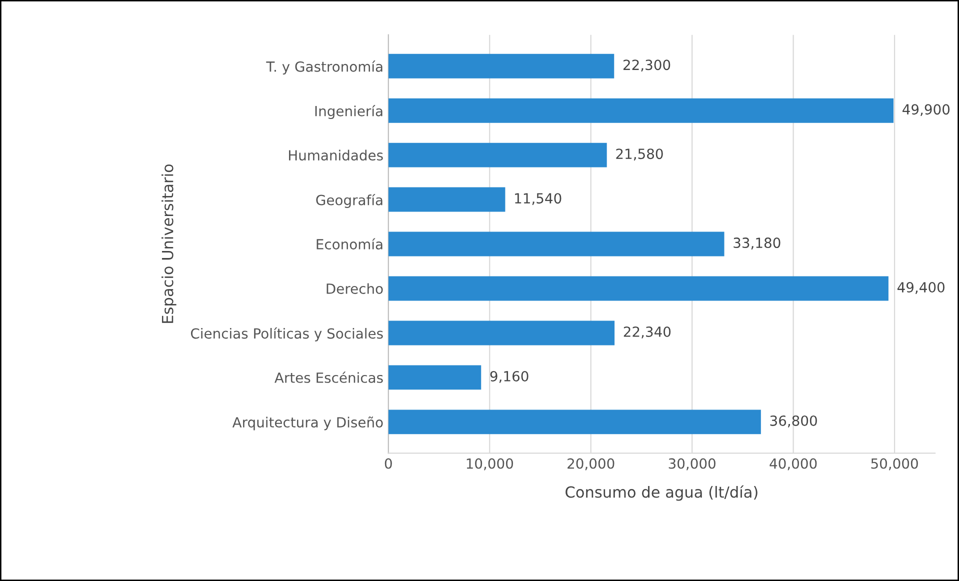 This screenshot has width=959, height=581. I want to click on data-label: 49,400, so click(920, 288).